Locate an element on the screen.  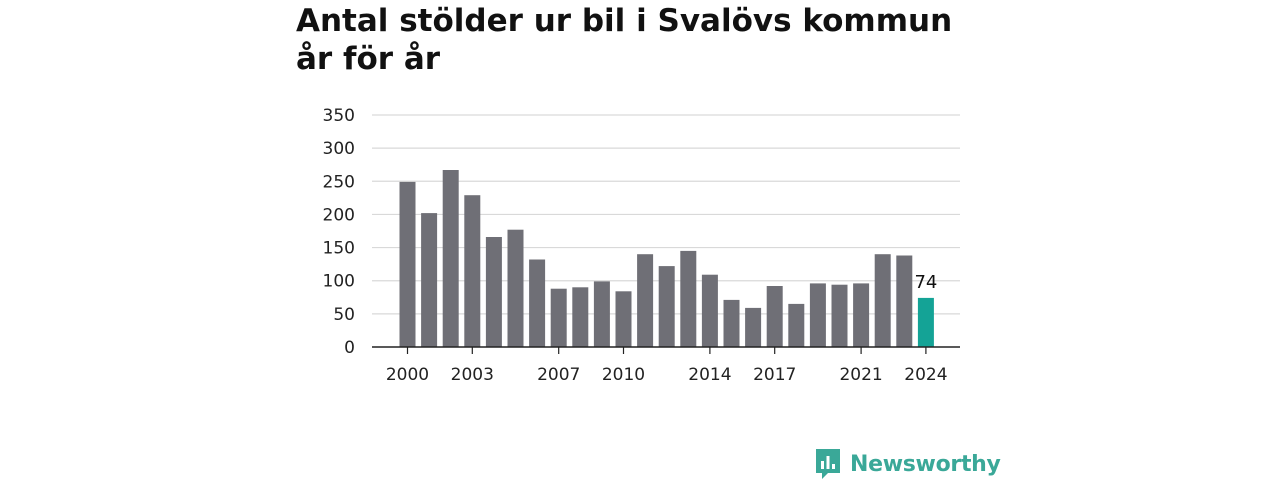
x-tick-label: 2003 is located at coordinates (472, 375).